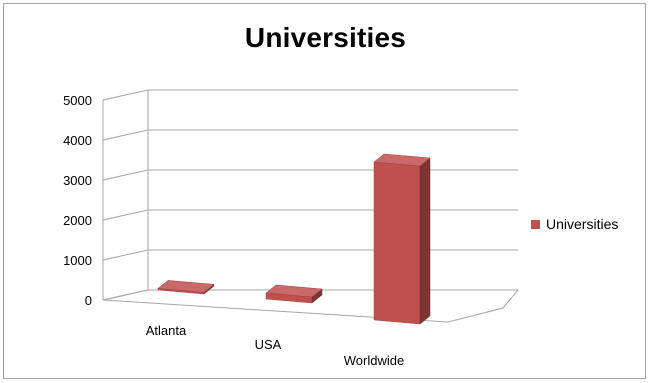 This screenshot has width=651, height=383. Describe the element at coordinates (425, 241) in the screenshot. I see `bar-side-worldwide` at that location.